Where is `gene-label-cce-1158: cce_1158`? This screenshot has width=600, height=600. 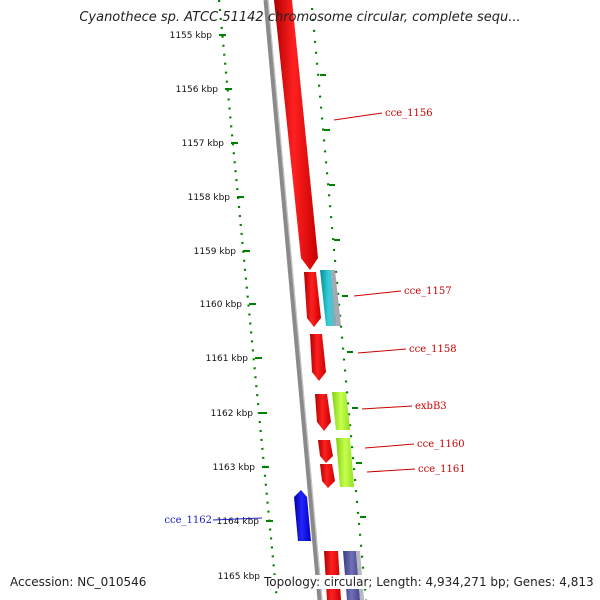 gene-label-cce-1158: cce_1158 is located at coordinates (407, 349).